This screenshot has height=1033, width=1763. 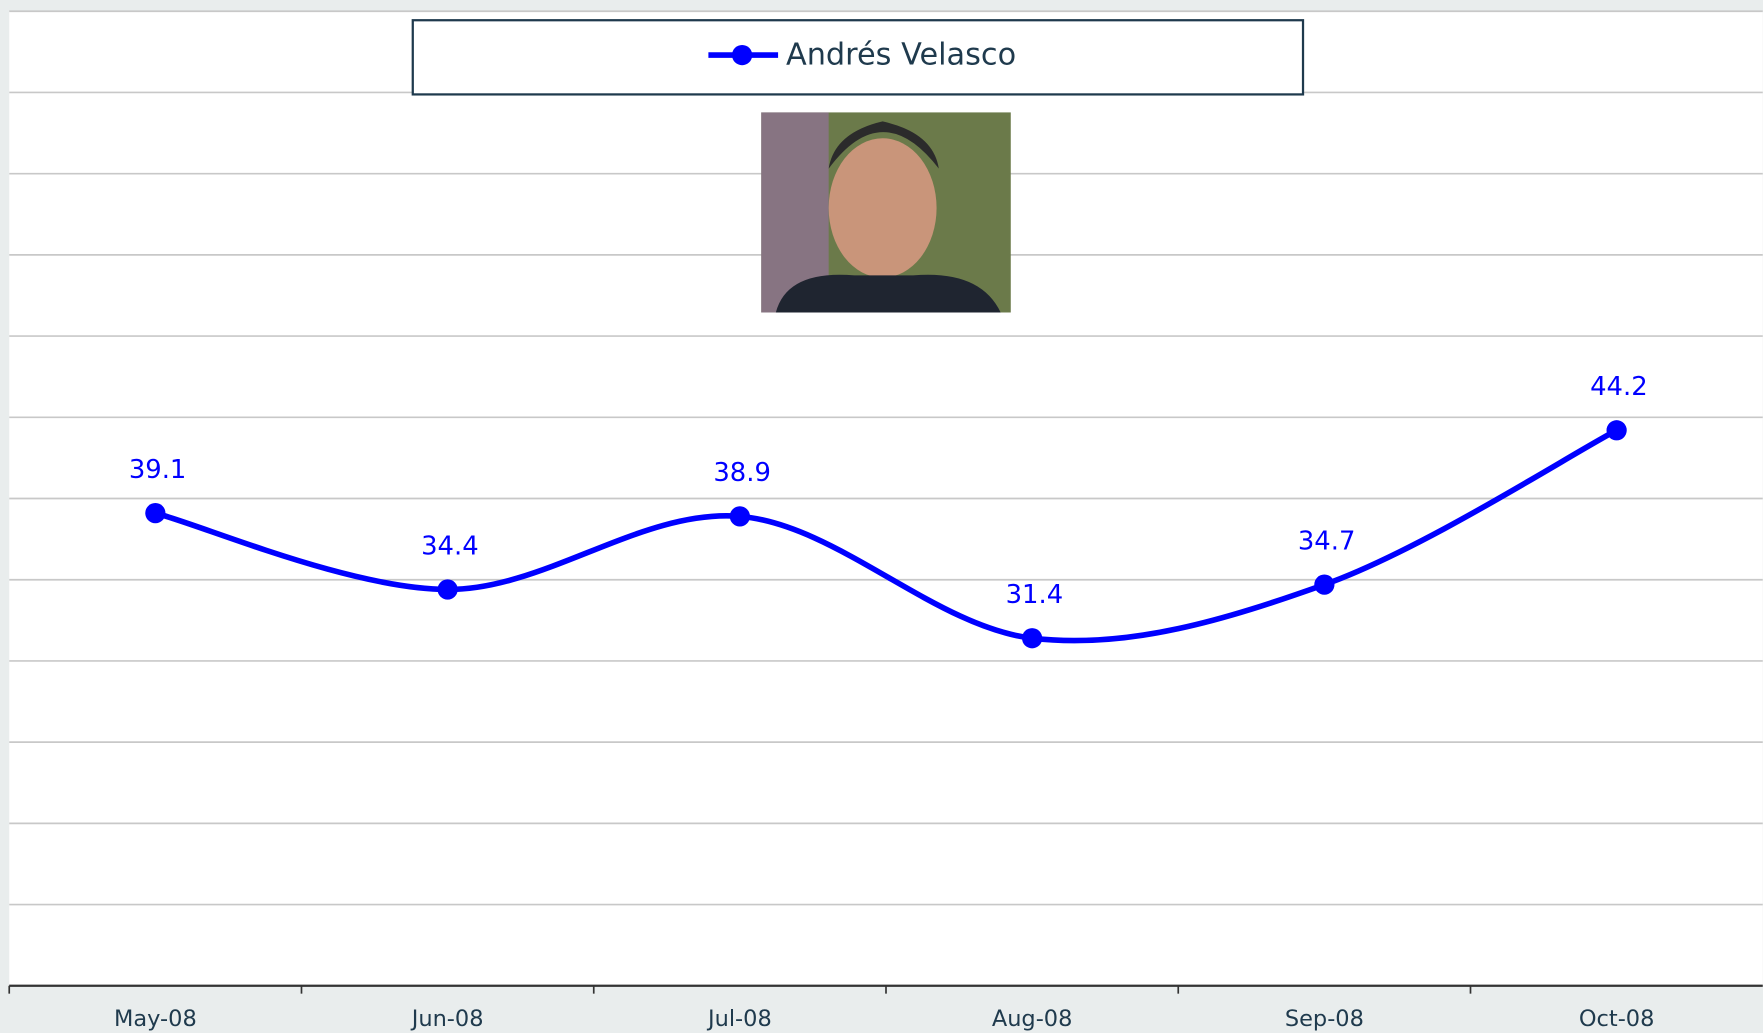 What do you see at coordinates (742, 55) in the screenshot?
I see `legend-marker` at bounding box center [742, 55].